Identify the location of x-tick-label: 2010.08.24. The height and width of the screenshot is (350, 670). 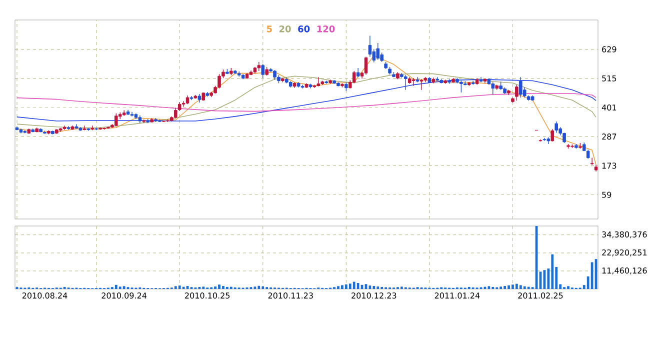
(45, 295).